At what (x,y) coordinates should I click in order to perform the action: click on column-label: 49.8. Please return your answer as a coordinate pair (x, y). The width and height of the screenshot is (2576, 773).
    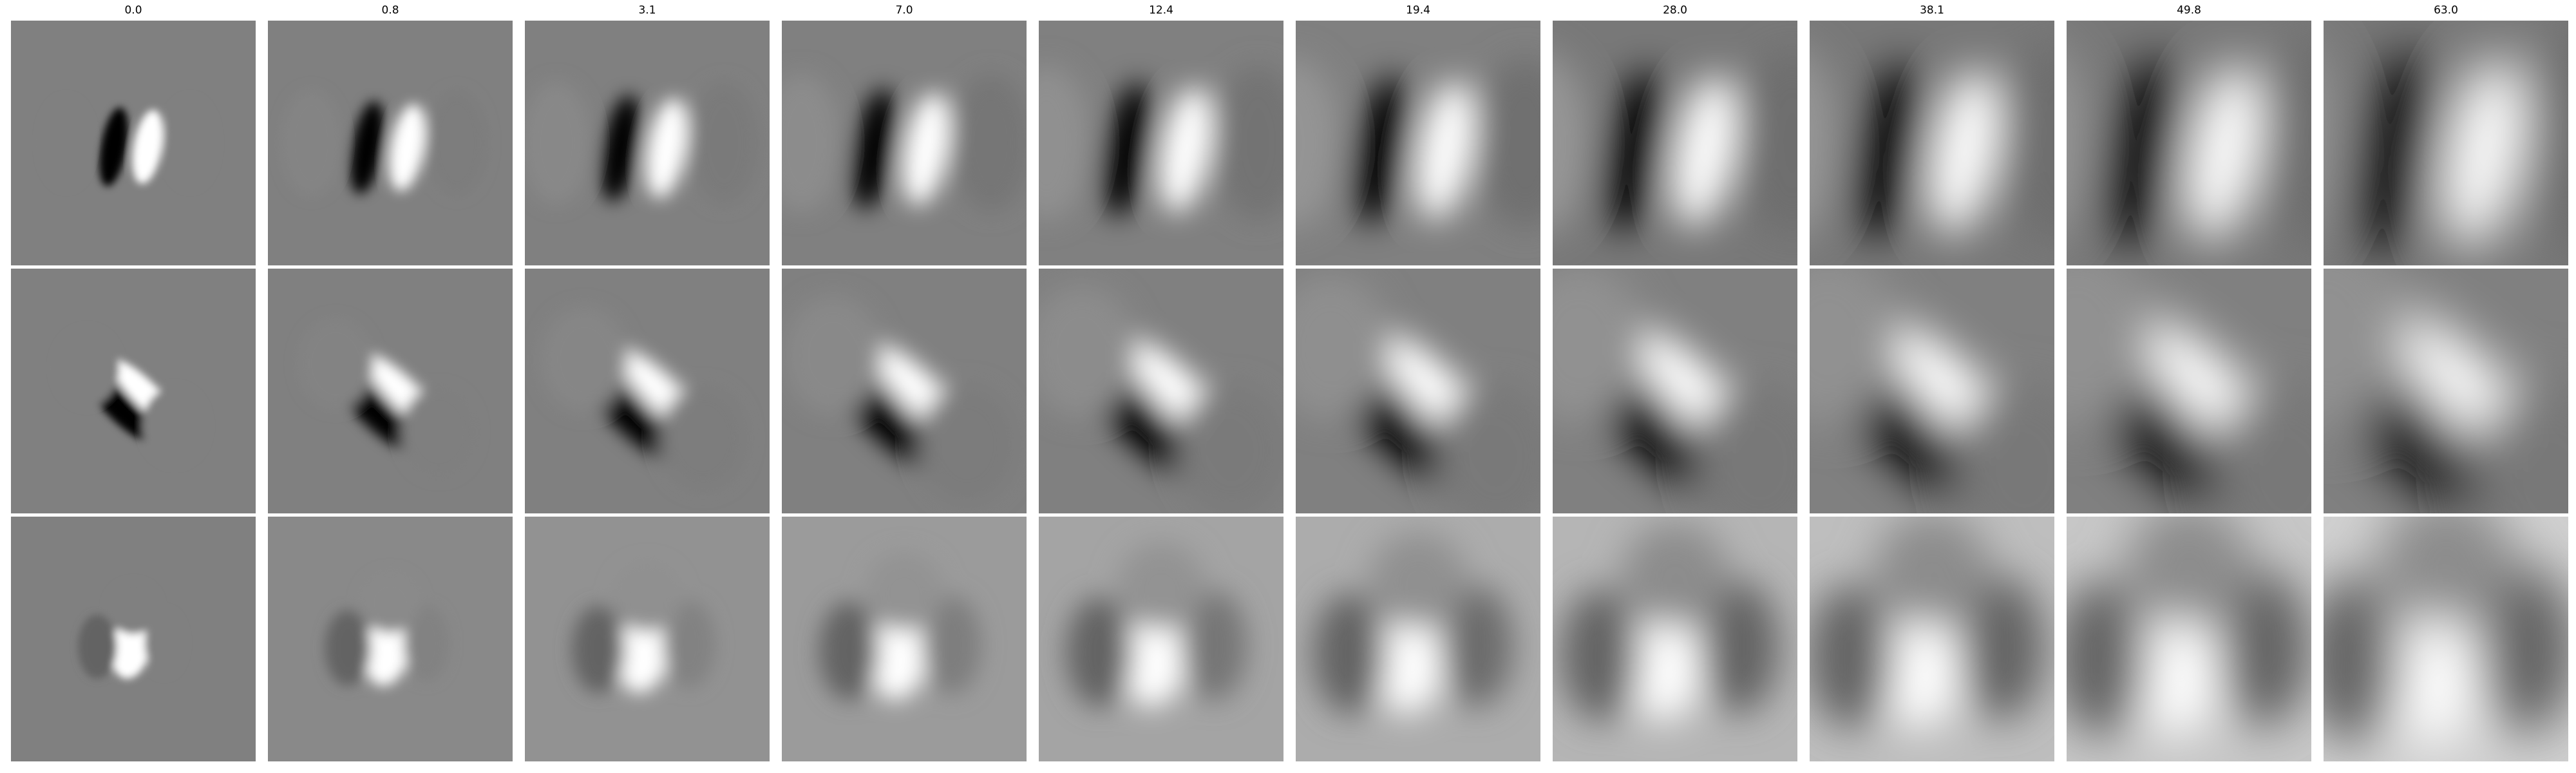
    Looking at the image, I should click on (2189, 10).